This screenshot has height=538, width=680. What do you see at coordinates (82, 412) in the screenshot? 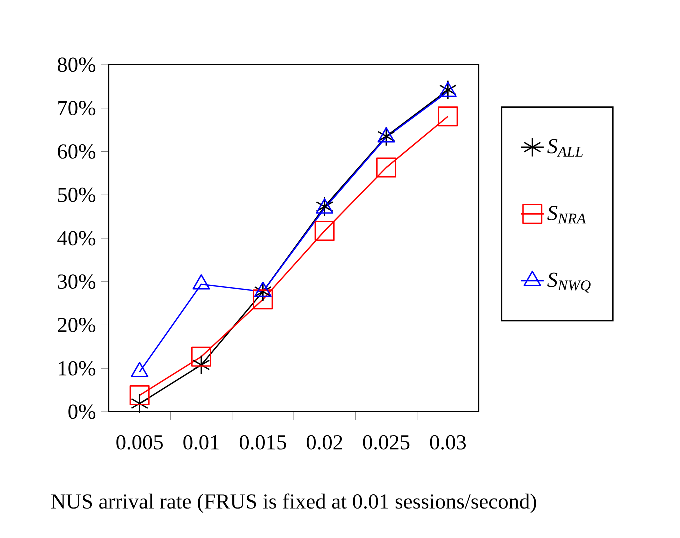
I see `y-tick-label: 0%` at bounding box center [82, 412].